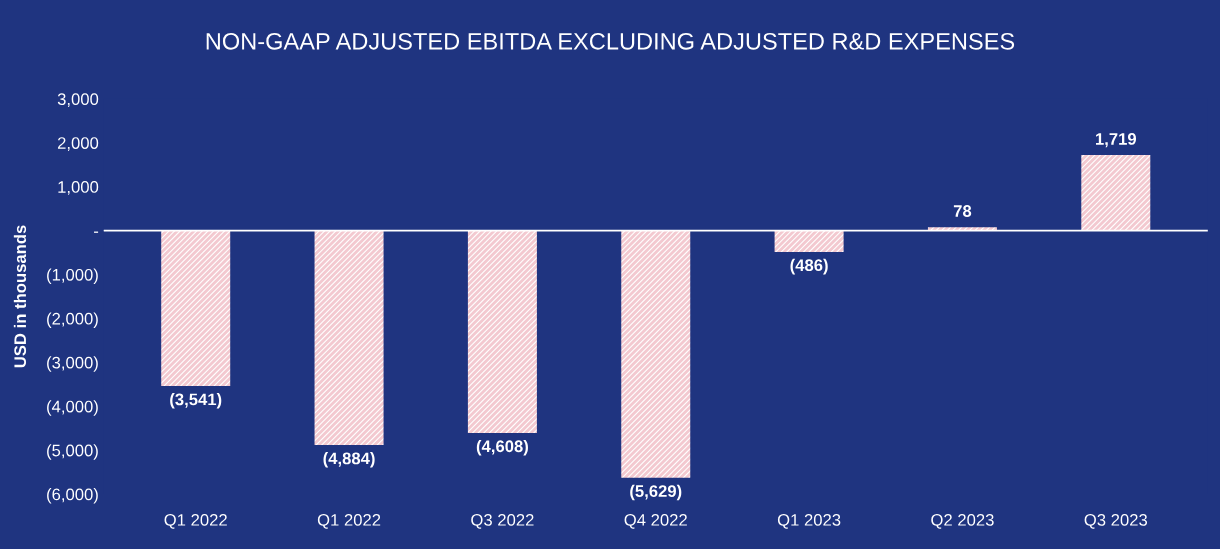  What do you see at coordinates (20, 296) in the screenshot?
I see `y-axis-title: USD in thousands` at bounding box center [20, 296].